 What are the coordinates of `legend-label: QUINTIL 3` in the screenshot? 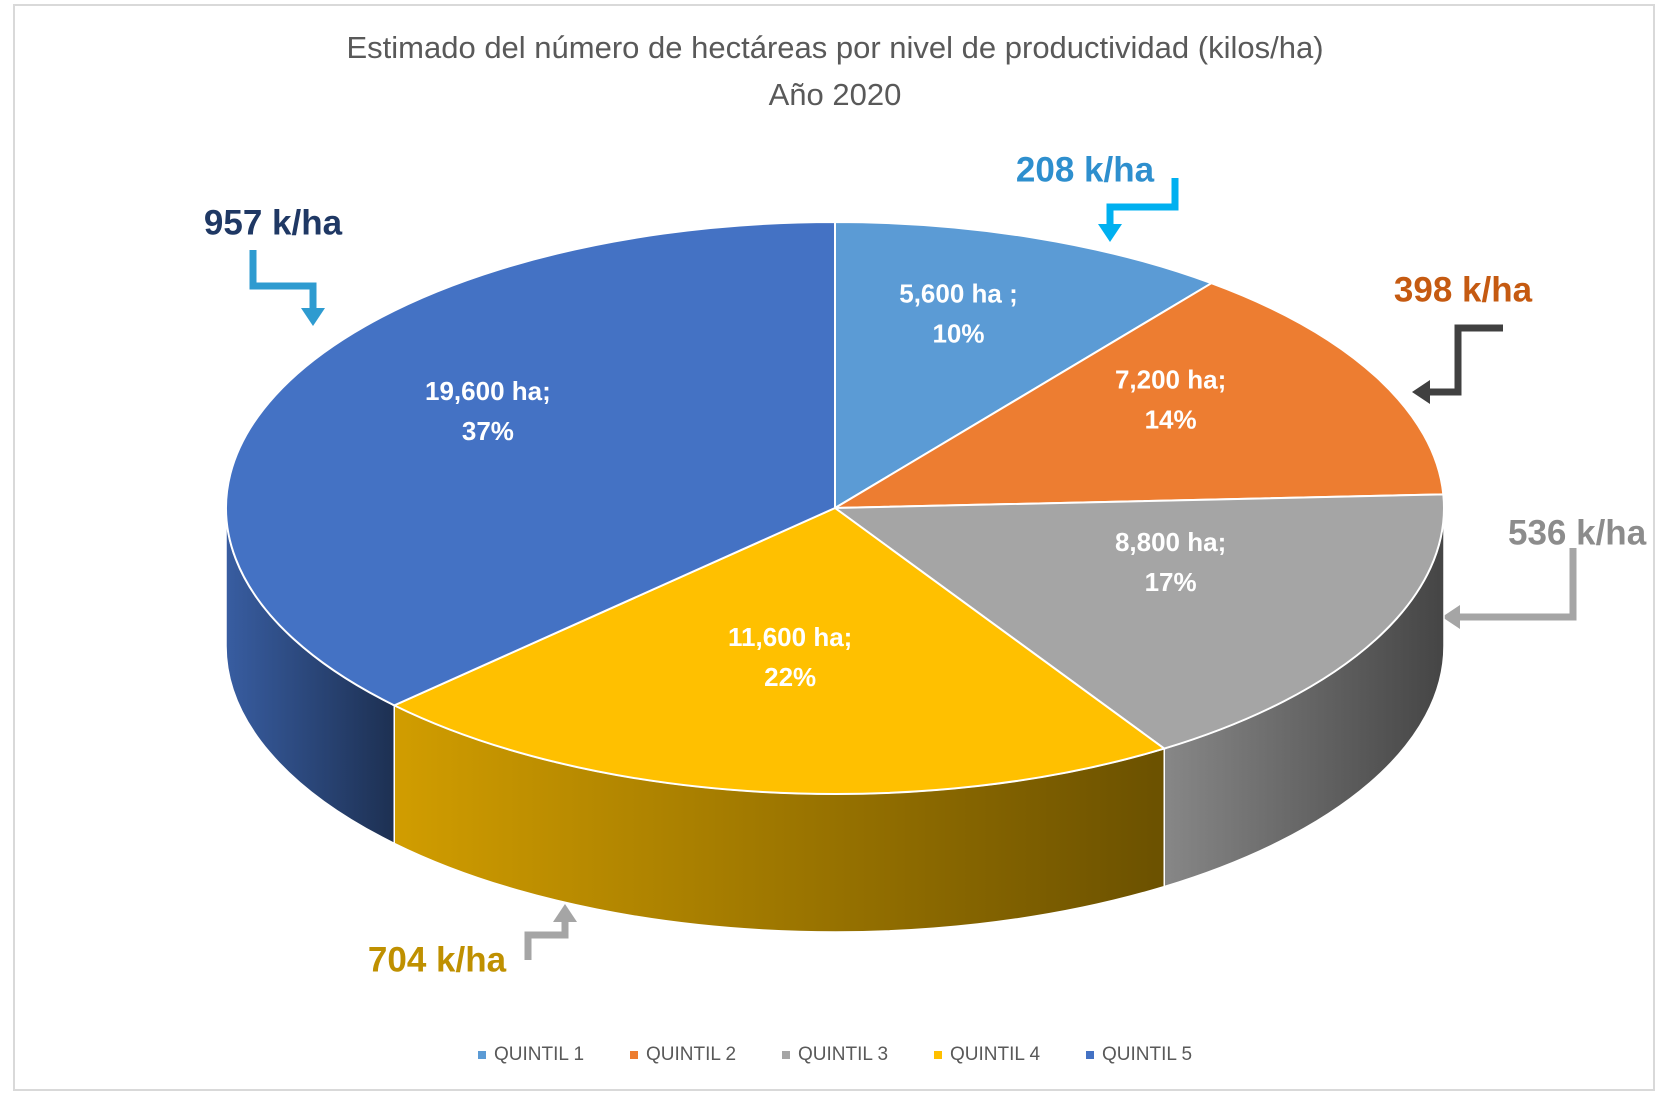 It's located at (843, 1054).